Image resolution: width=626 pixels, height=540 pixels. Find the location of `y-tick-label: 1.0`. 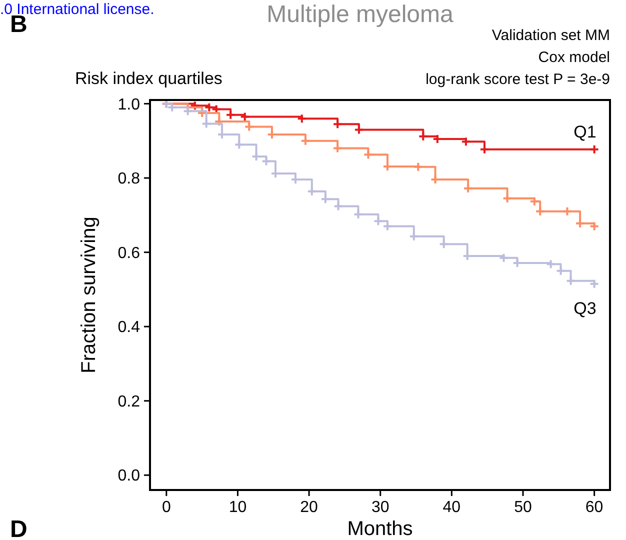

y-tick-label: 1.0 is located at coordinates (129, 105).